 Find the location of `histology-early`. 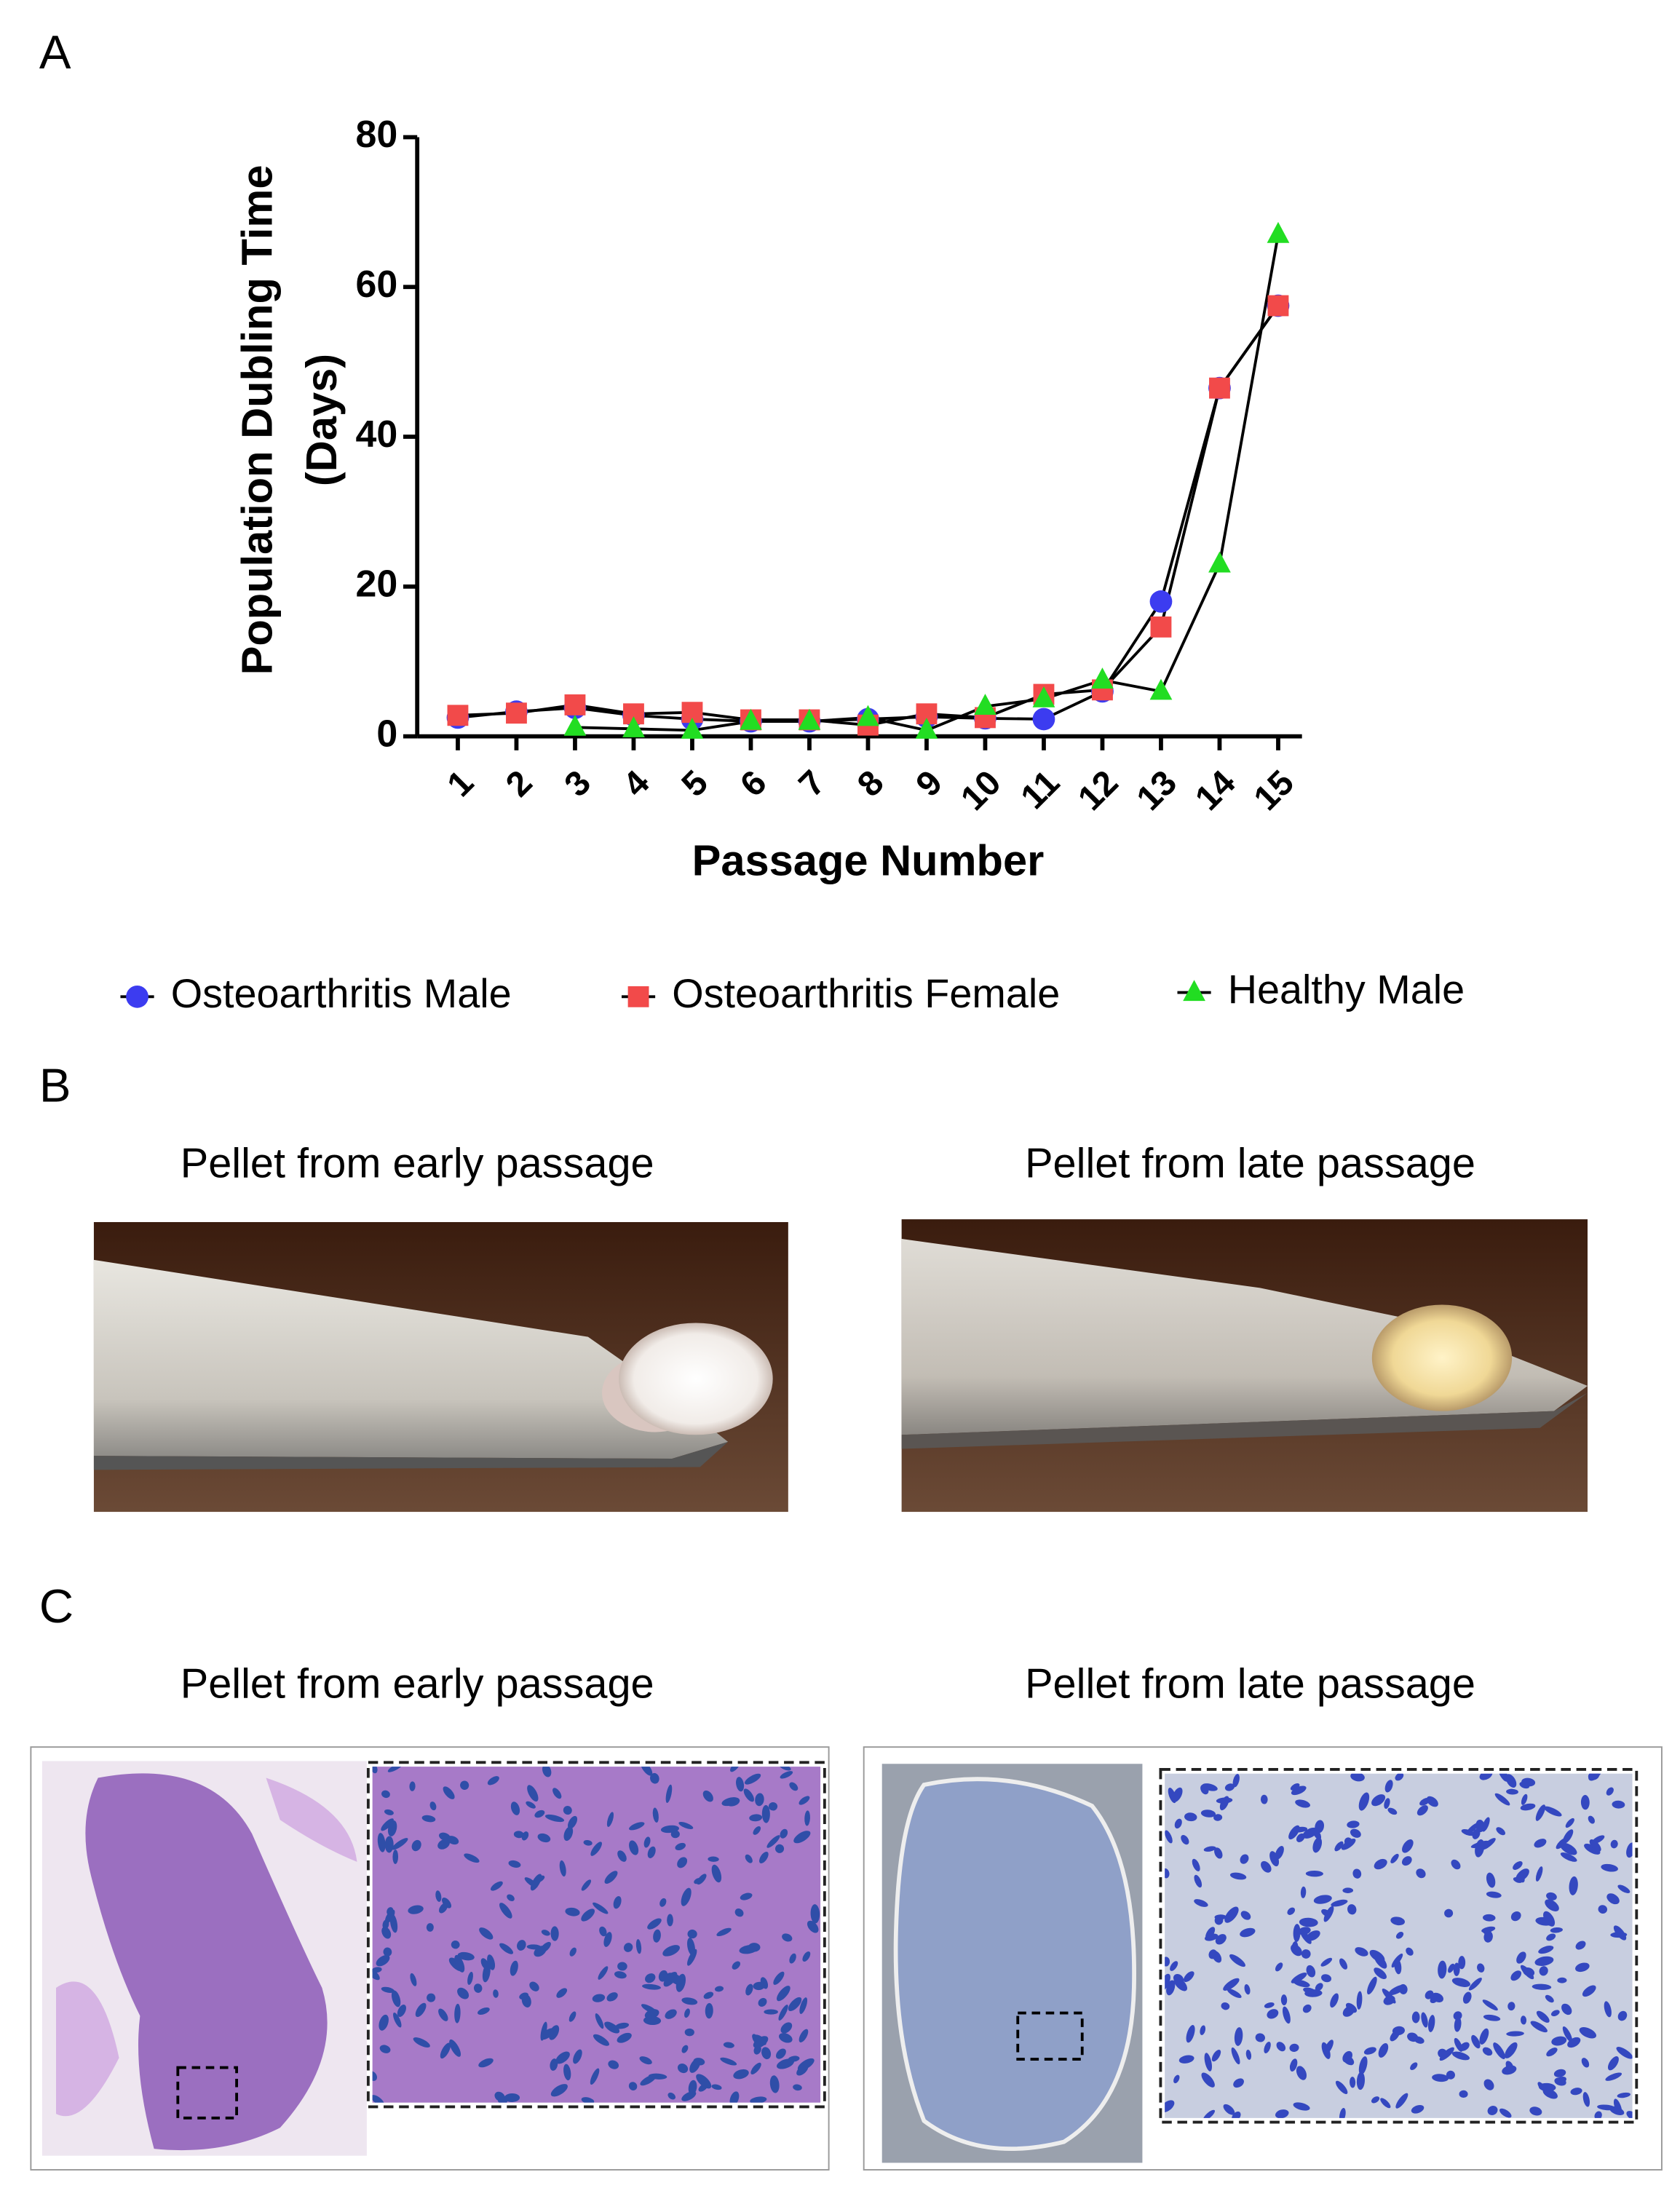

histology-early is located at coordinates (204, 1959).